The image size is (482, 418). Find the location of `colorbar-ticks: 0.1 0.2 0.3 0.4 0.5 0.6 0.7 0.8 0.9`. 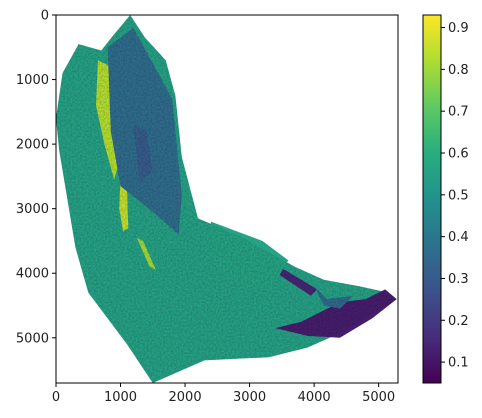

colorbar-ticks: 0.1 0.2 0.3 0.4 0.5 0.6 0.7 0.8 0.9 is located at coordinates (455, 196).